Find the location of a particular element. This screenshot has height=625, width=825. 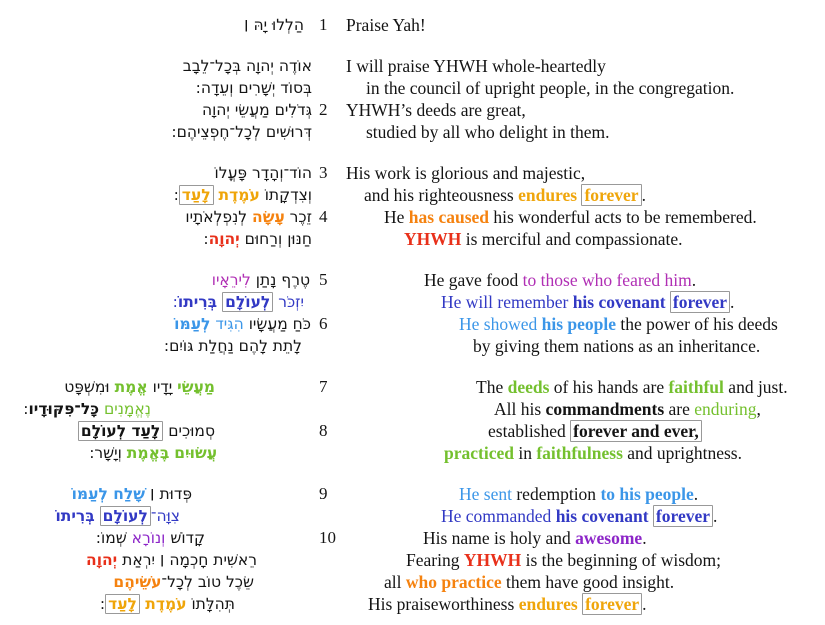

text-segment: redemption is located at coordinates (556, 494).